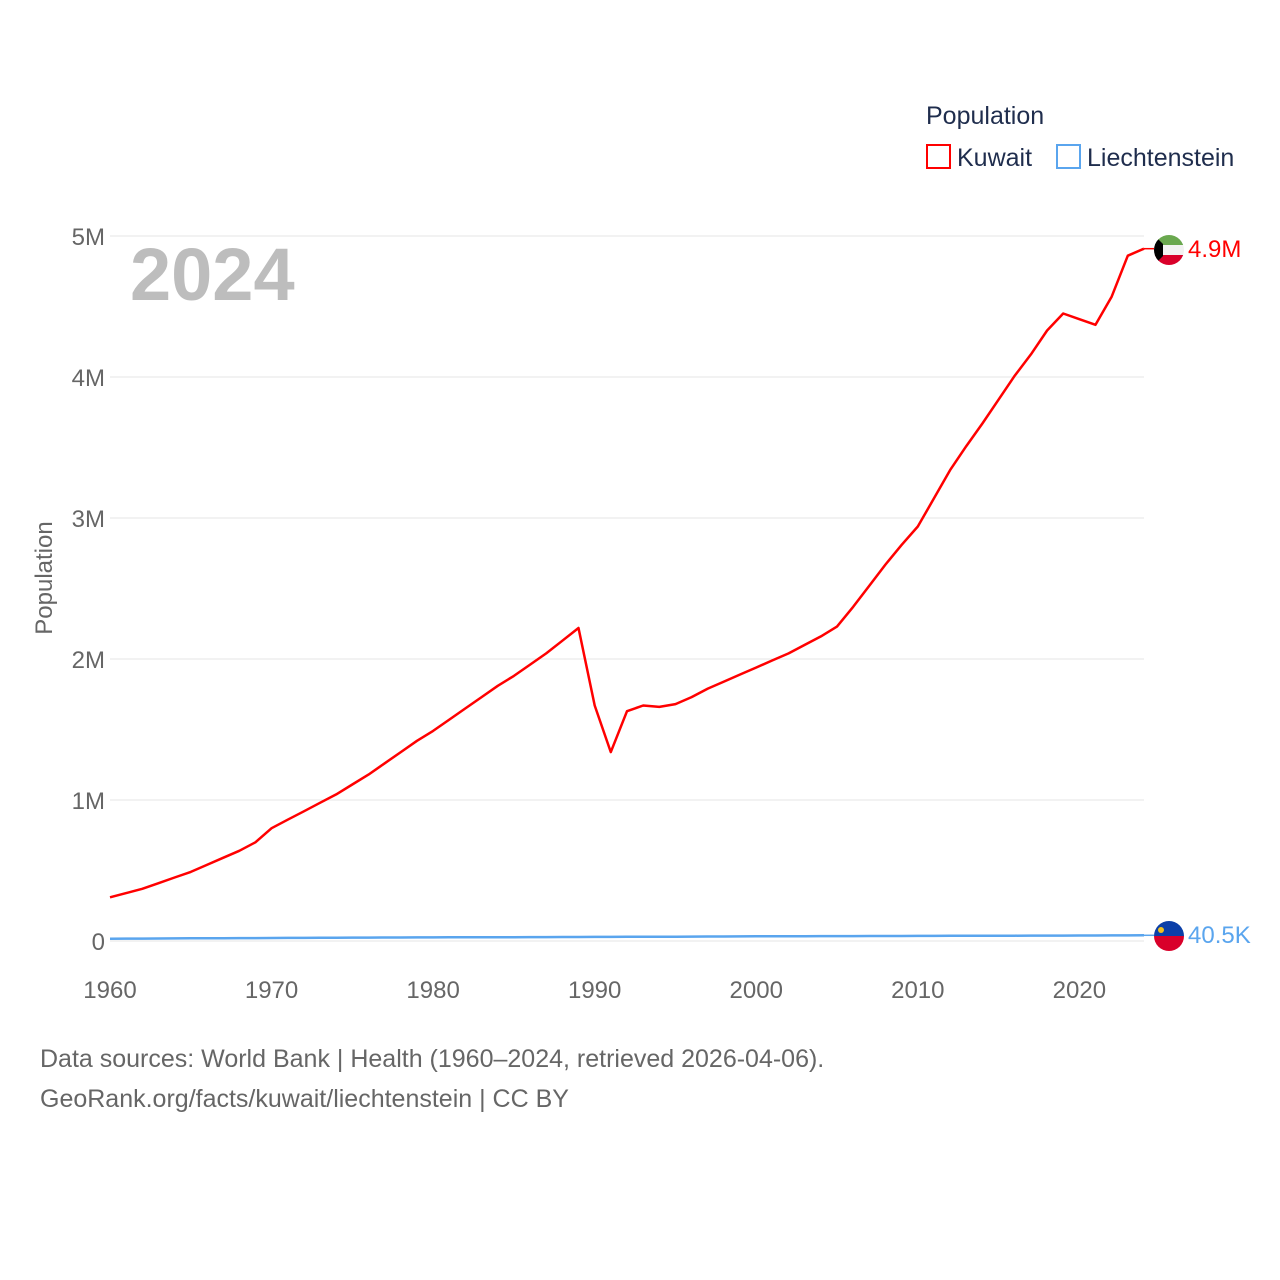 The height and width of the screenshot is (1280, 1280). Describe the element at coordinates (627, 937) in the screenshot. I see `series-line-liechtenstein` at that location.